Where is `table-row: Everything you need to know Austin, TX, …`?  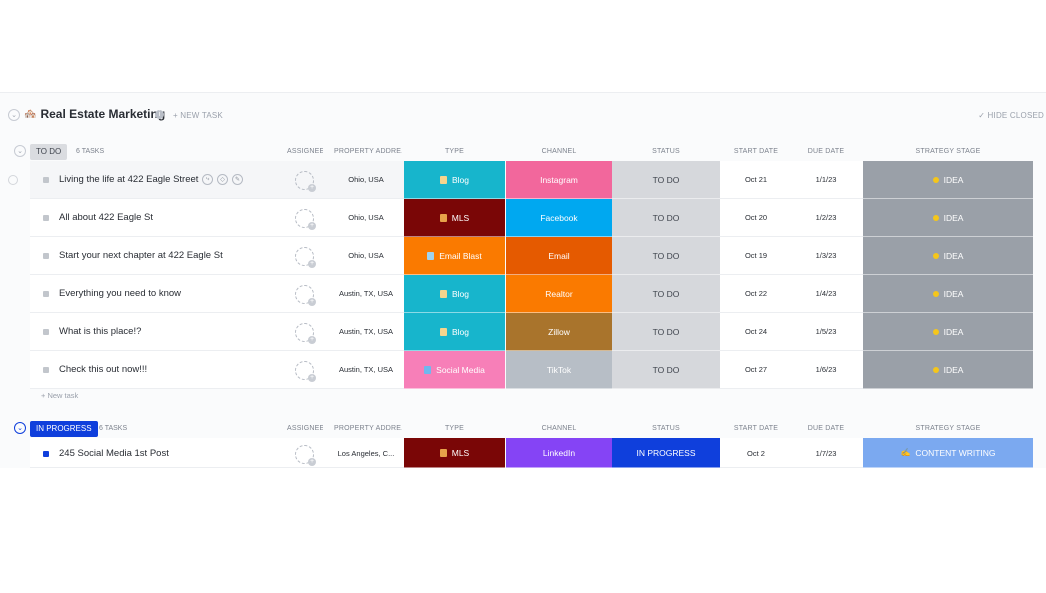
table-row: Everything you need to know Austin, TX, … is located at coordinates (523, 294).